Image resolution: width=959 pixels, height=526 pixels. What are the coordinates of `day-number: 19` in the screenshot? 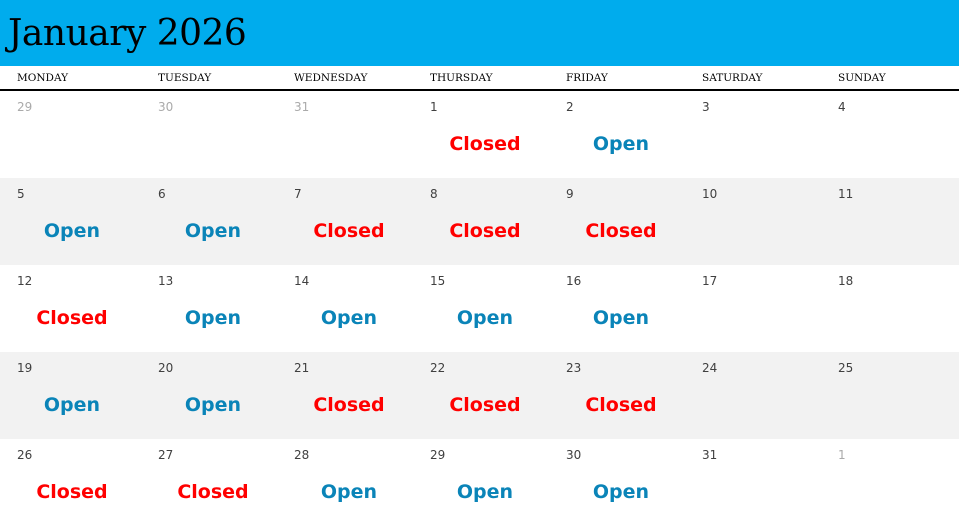 It's located at (25, 368).